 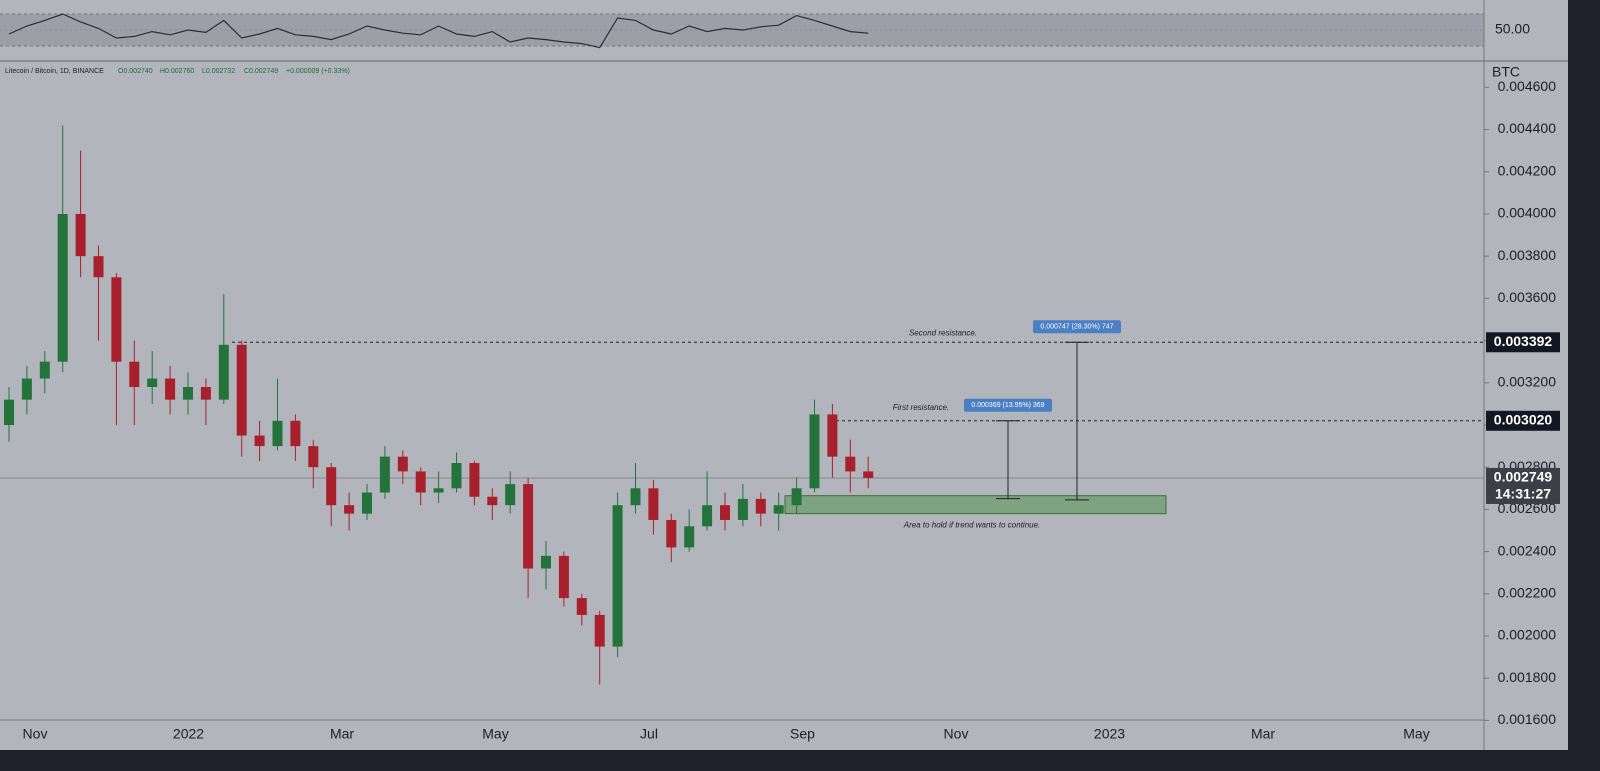 What do you see at coordinates (1527, 128) in the screenshot?
I see `y-tick-label: 0.004400` at bounding box center [1527, 128].